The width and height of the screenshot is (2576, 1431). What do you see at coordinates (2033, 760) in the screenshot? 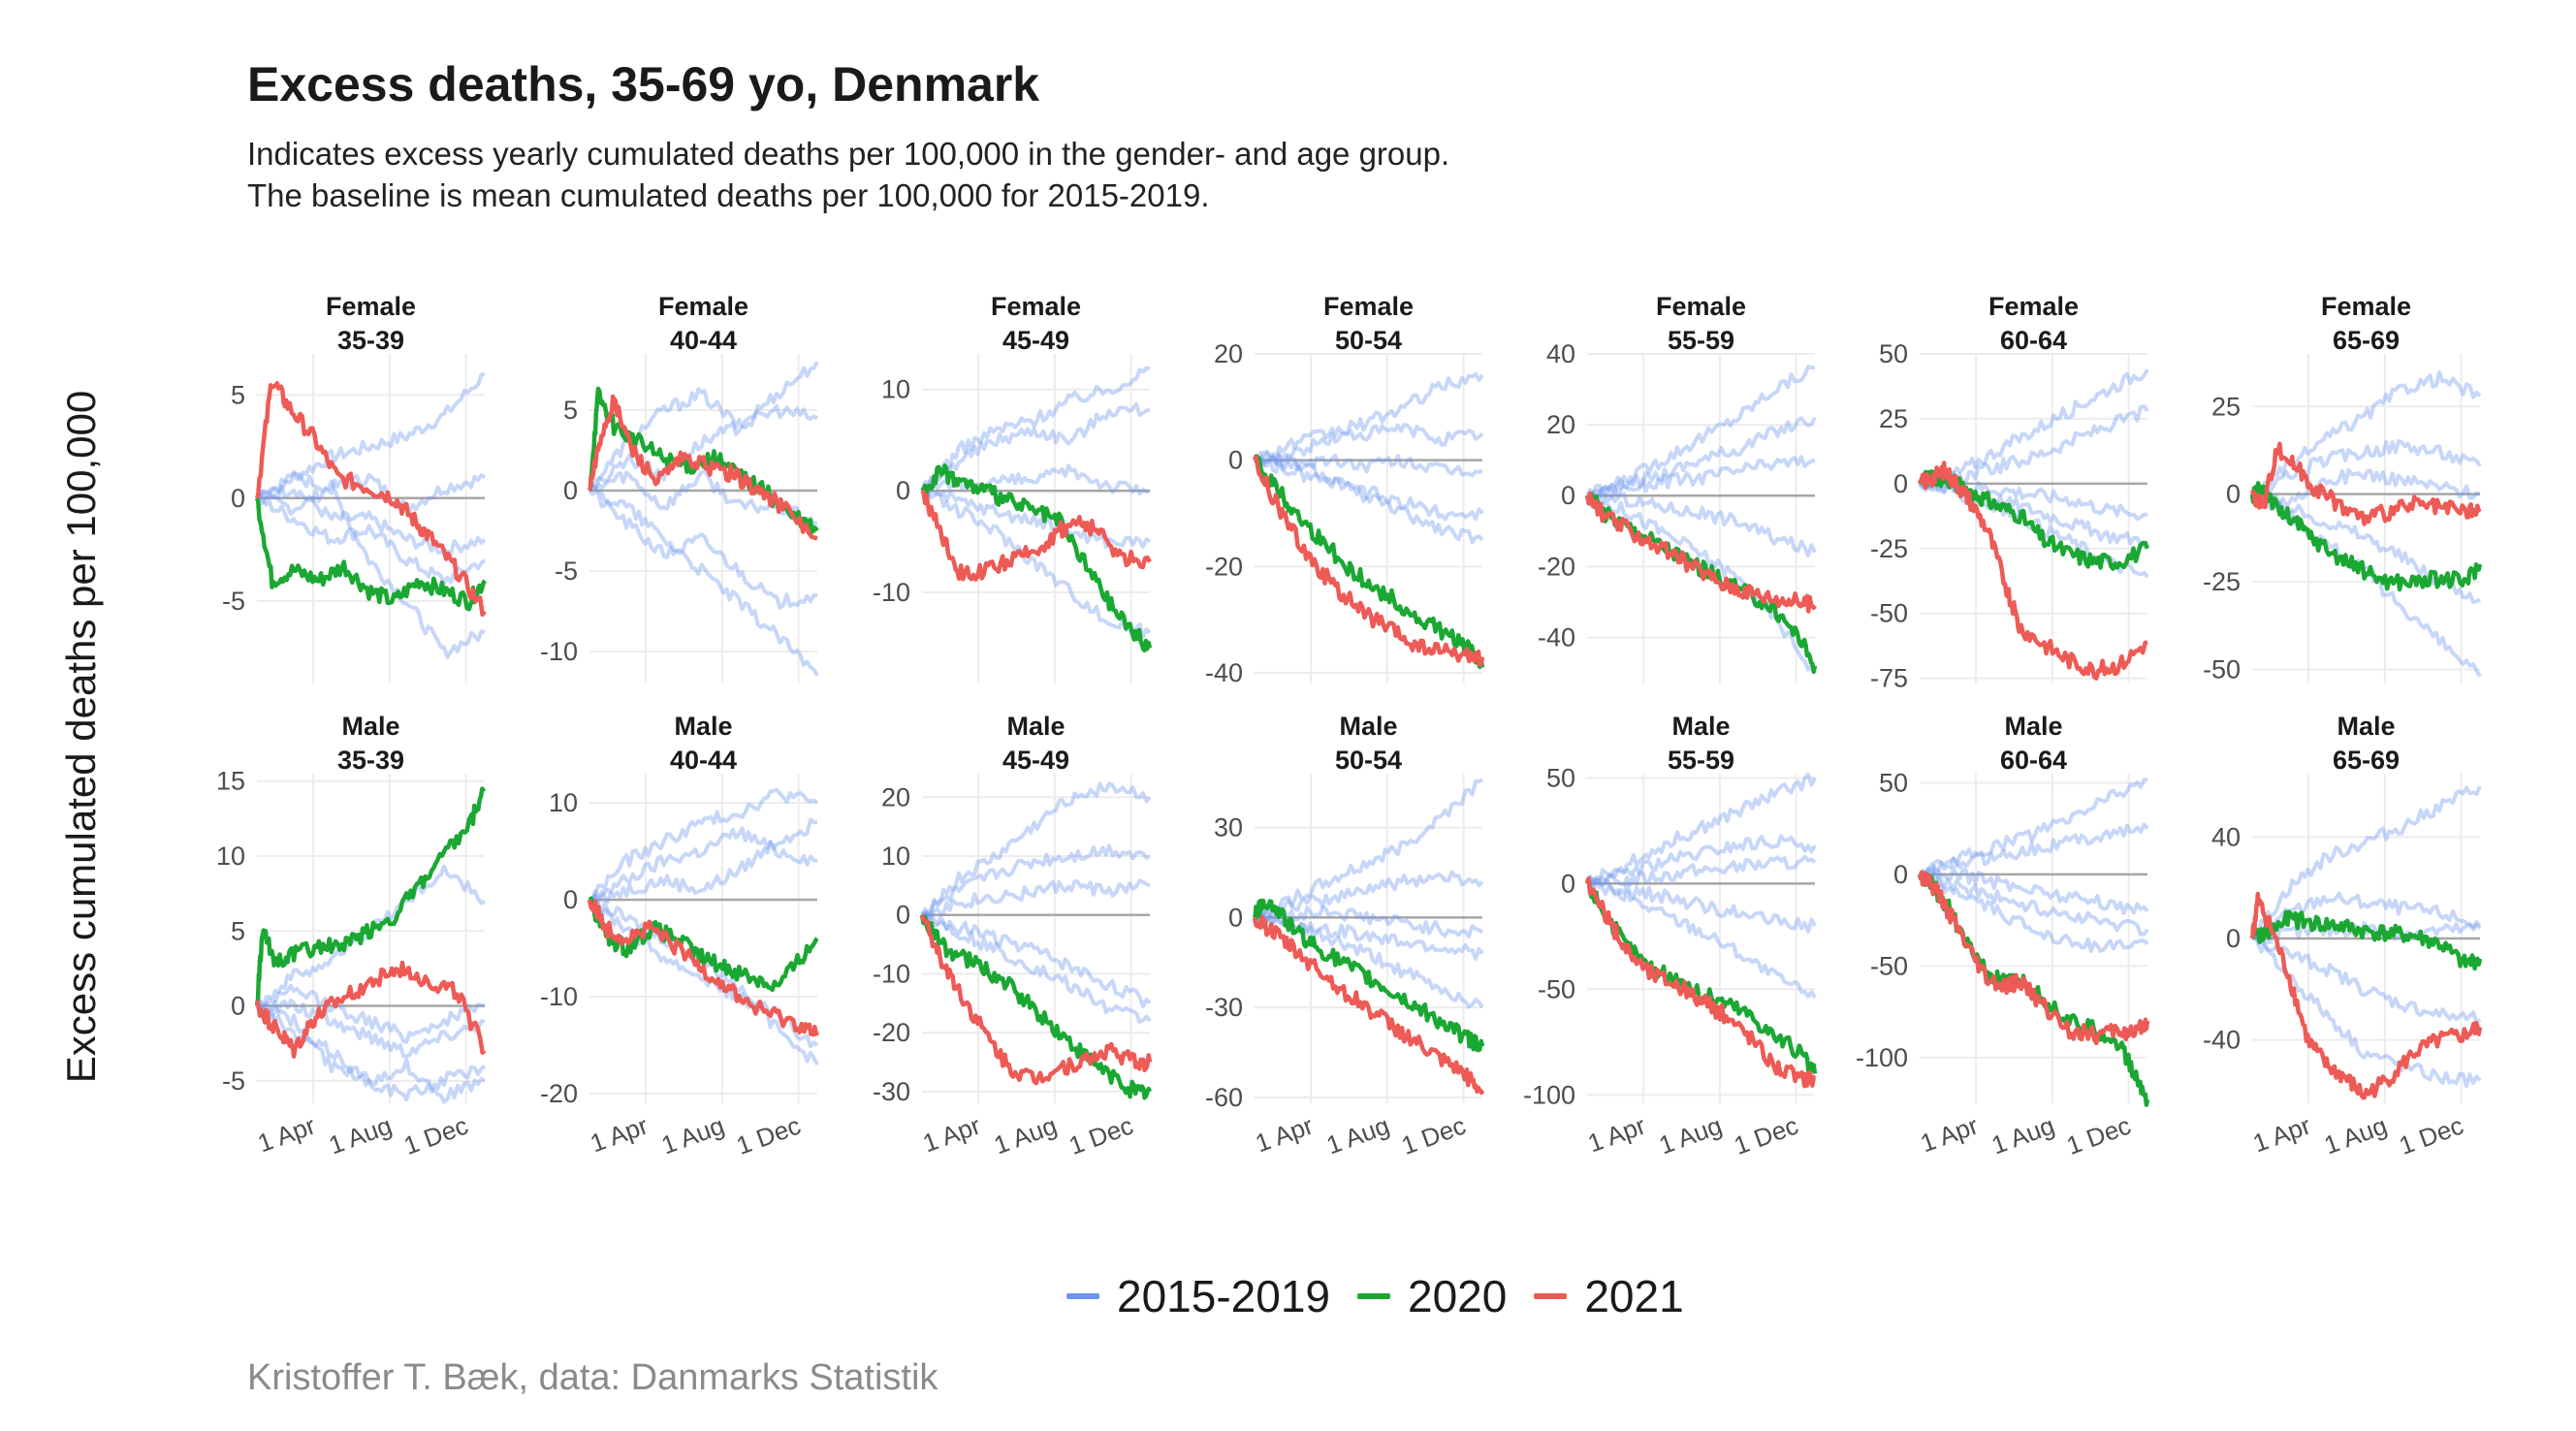
I see `panel-age-label: 60-64` at bounding box center [2033, 760].